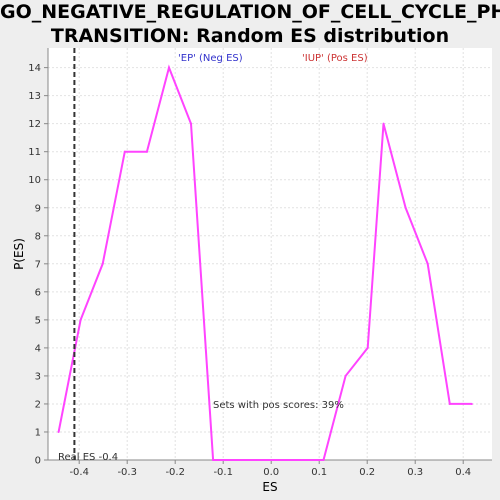 This screenshot has width=500, height=500. What do you see at coordinates (223, 472) in the screenshot?
I see `x-tick-label: -0.1` at bounding box center [223, 472].